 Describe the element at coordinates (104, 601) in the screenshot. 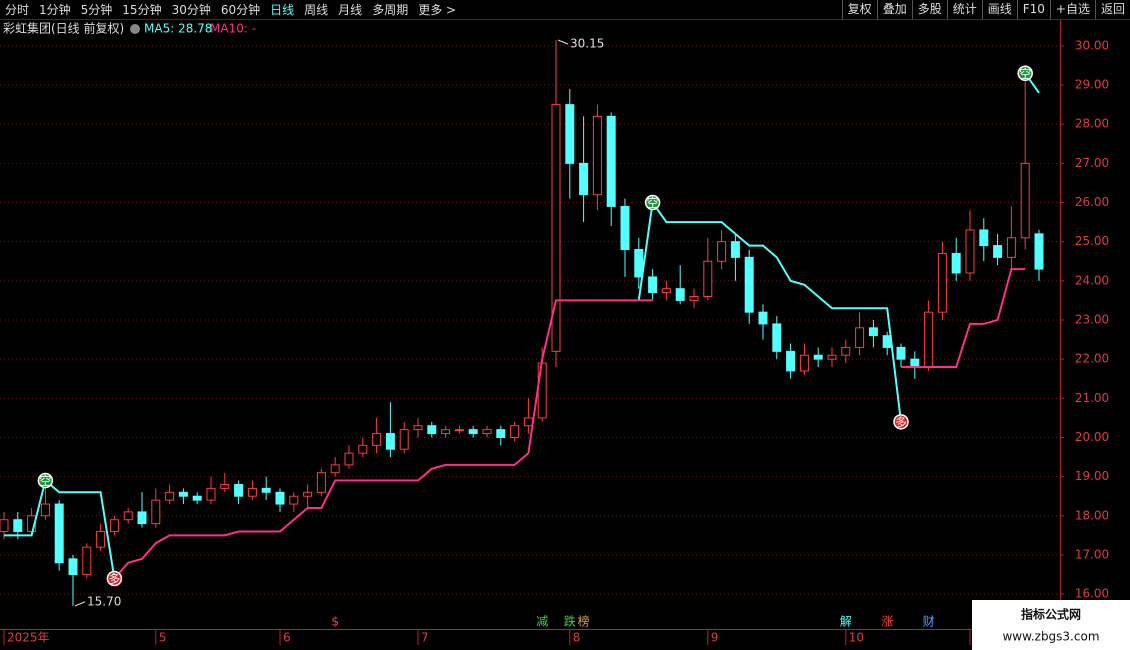

I see `annotation-text: 15.70` at that location.